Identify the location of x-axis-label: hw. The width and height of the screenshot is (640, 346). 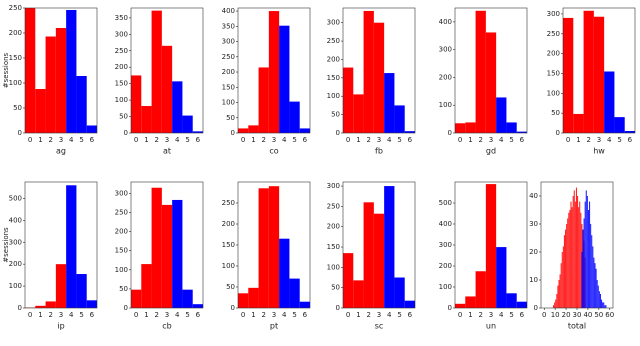
(599, 151).